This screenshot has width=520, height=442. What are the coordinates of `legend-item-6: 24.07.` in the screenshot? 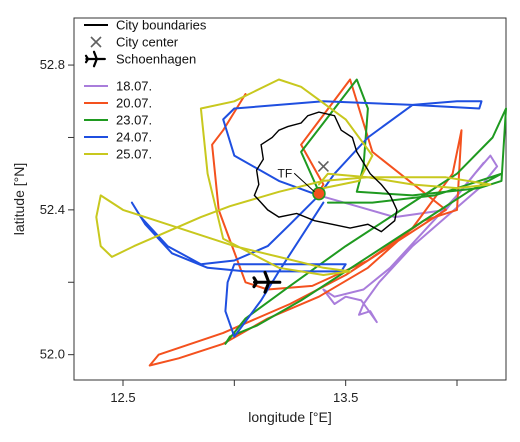 It's located at (118, 137).